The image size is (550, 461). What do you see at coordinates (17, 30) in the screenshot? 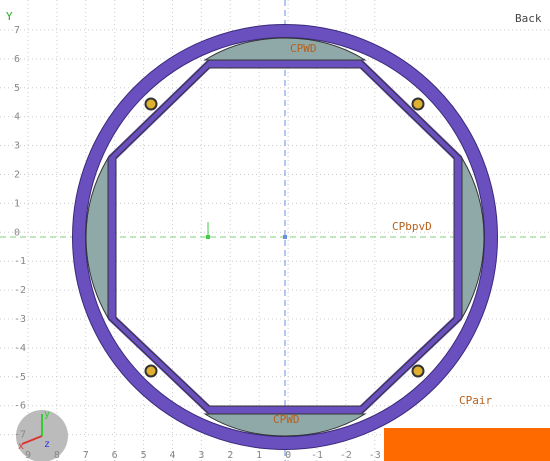
I see `y-tick-label: 7` at bounding box center [17, 30].